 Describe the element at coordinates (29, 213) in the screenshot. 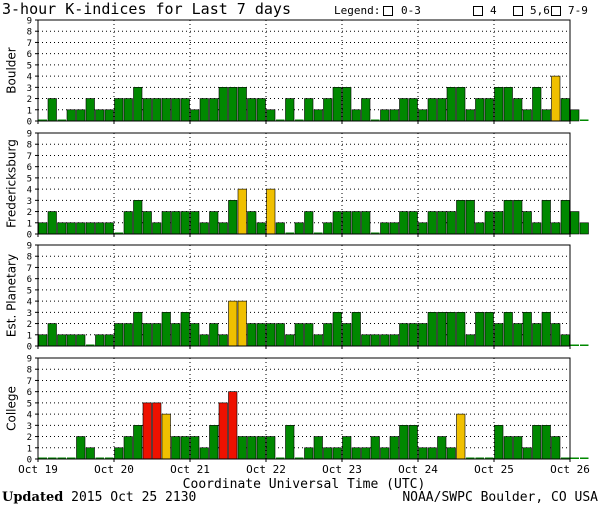

I see `y-tick-label: 2` at that location.